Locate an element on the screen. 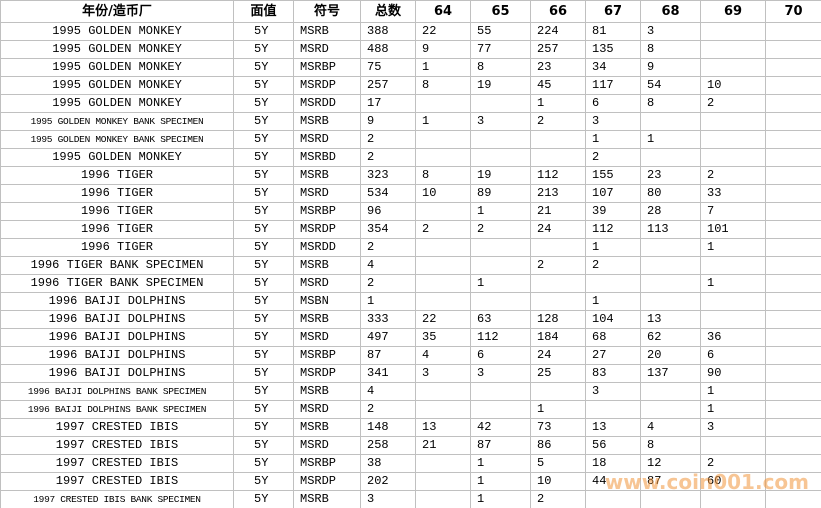  table-cell: 23 is located at coordinates (558, 67).